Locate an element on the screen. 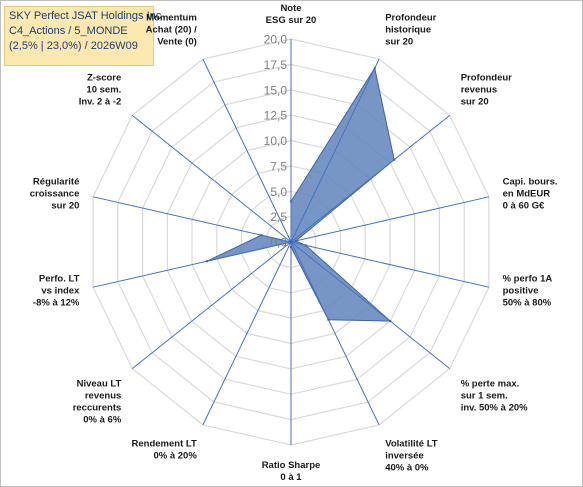 This screenshot has width=583, height=487. axis-label-13-line-1: Achat (20) / is located at coordinates (172, 30).